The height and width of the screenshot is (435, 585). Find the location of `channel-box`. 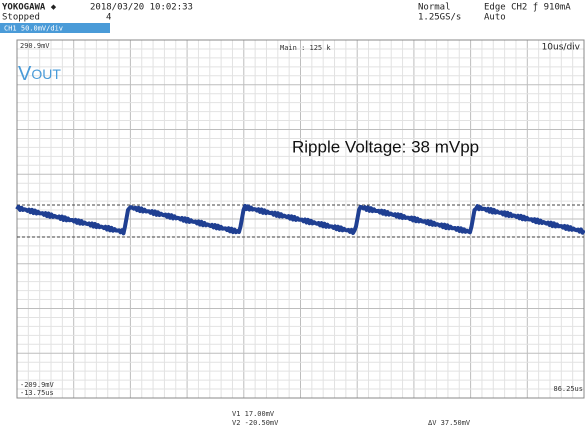

channel-box is located at coordinates (55, 28).